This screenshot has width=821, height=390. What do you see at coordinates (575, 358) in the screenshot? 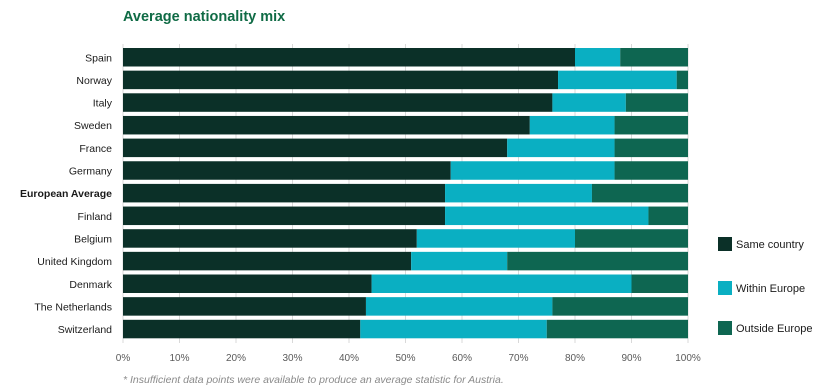
I see `x-tick-label: 80%` at bounding box center [575, 358].